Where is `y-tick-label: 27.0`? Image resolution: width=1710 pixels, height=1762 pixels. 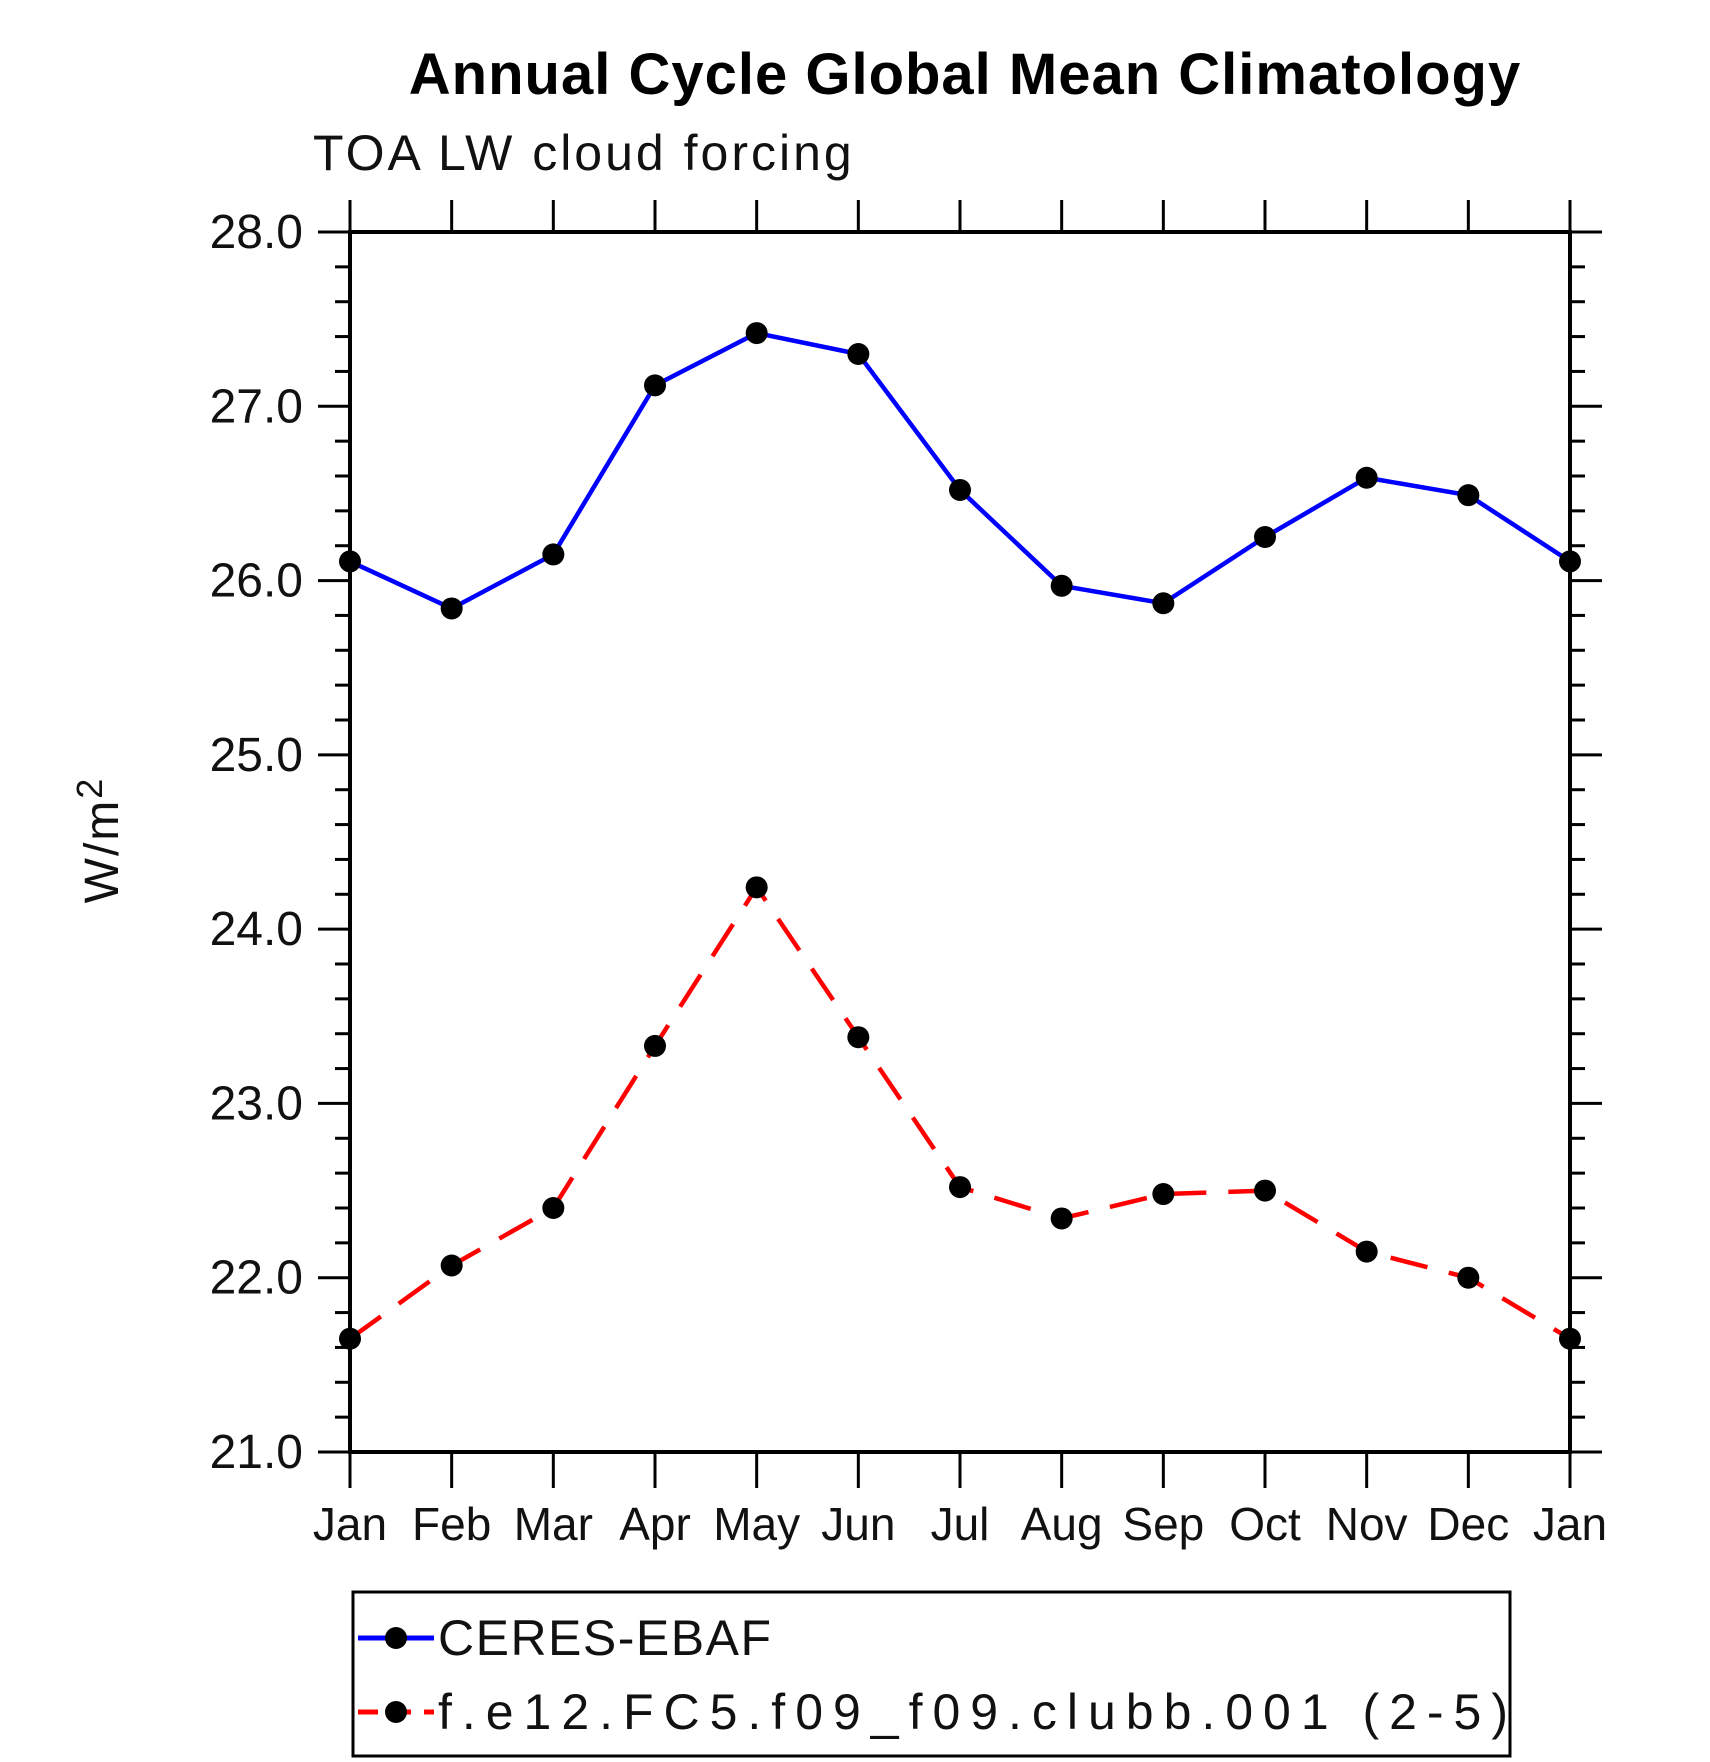
y-tick-label: 27.0 is located at coordinates (256, 406).